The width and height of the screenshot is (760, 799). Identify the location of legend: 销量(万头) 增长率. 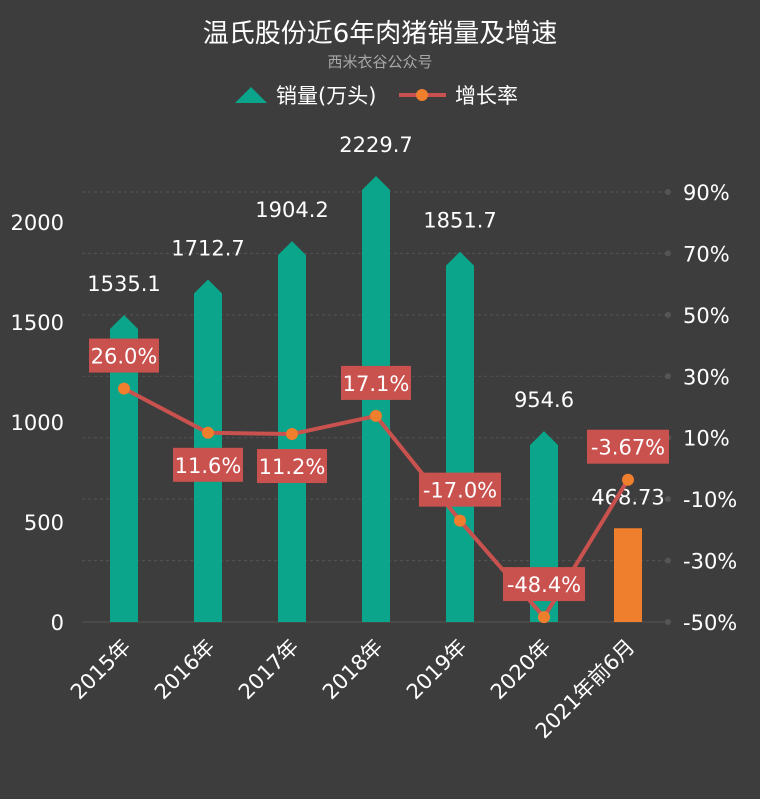
(376, 96).